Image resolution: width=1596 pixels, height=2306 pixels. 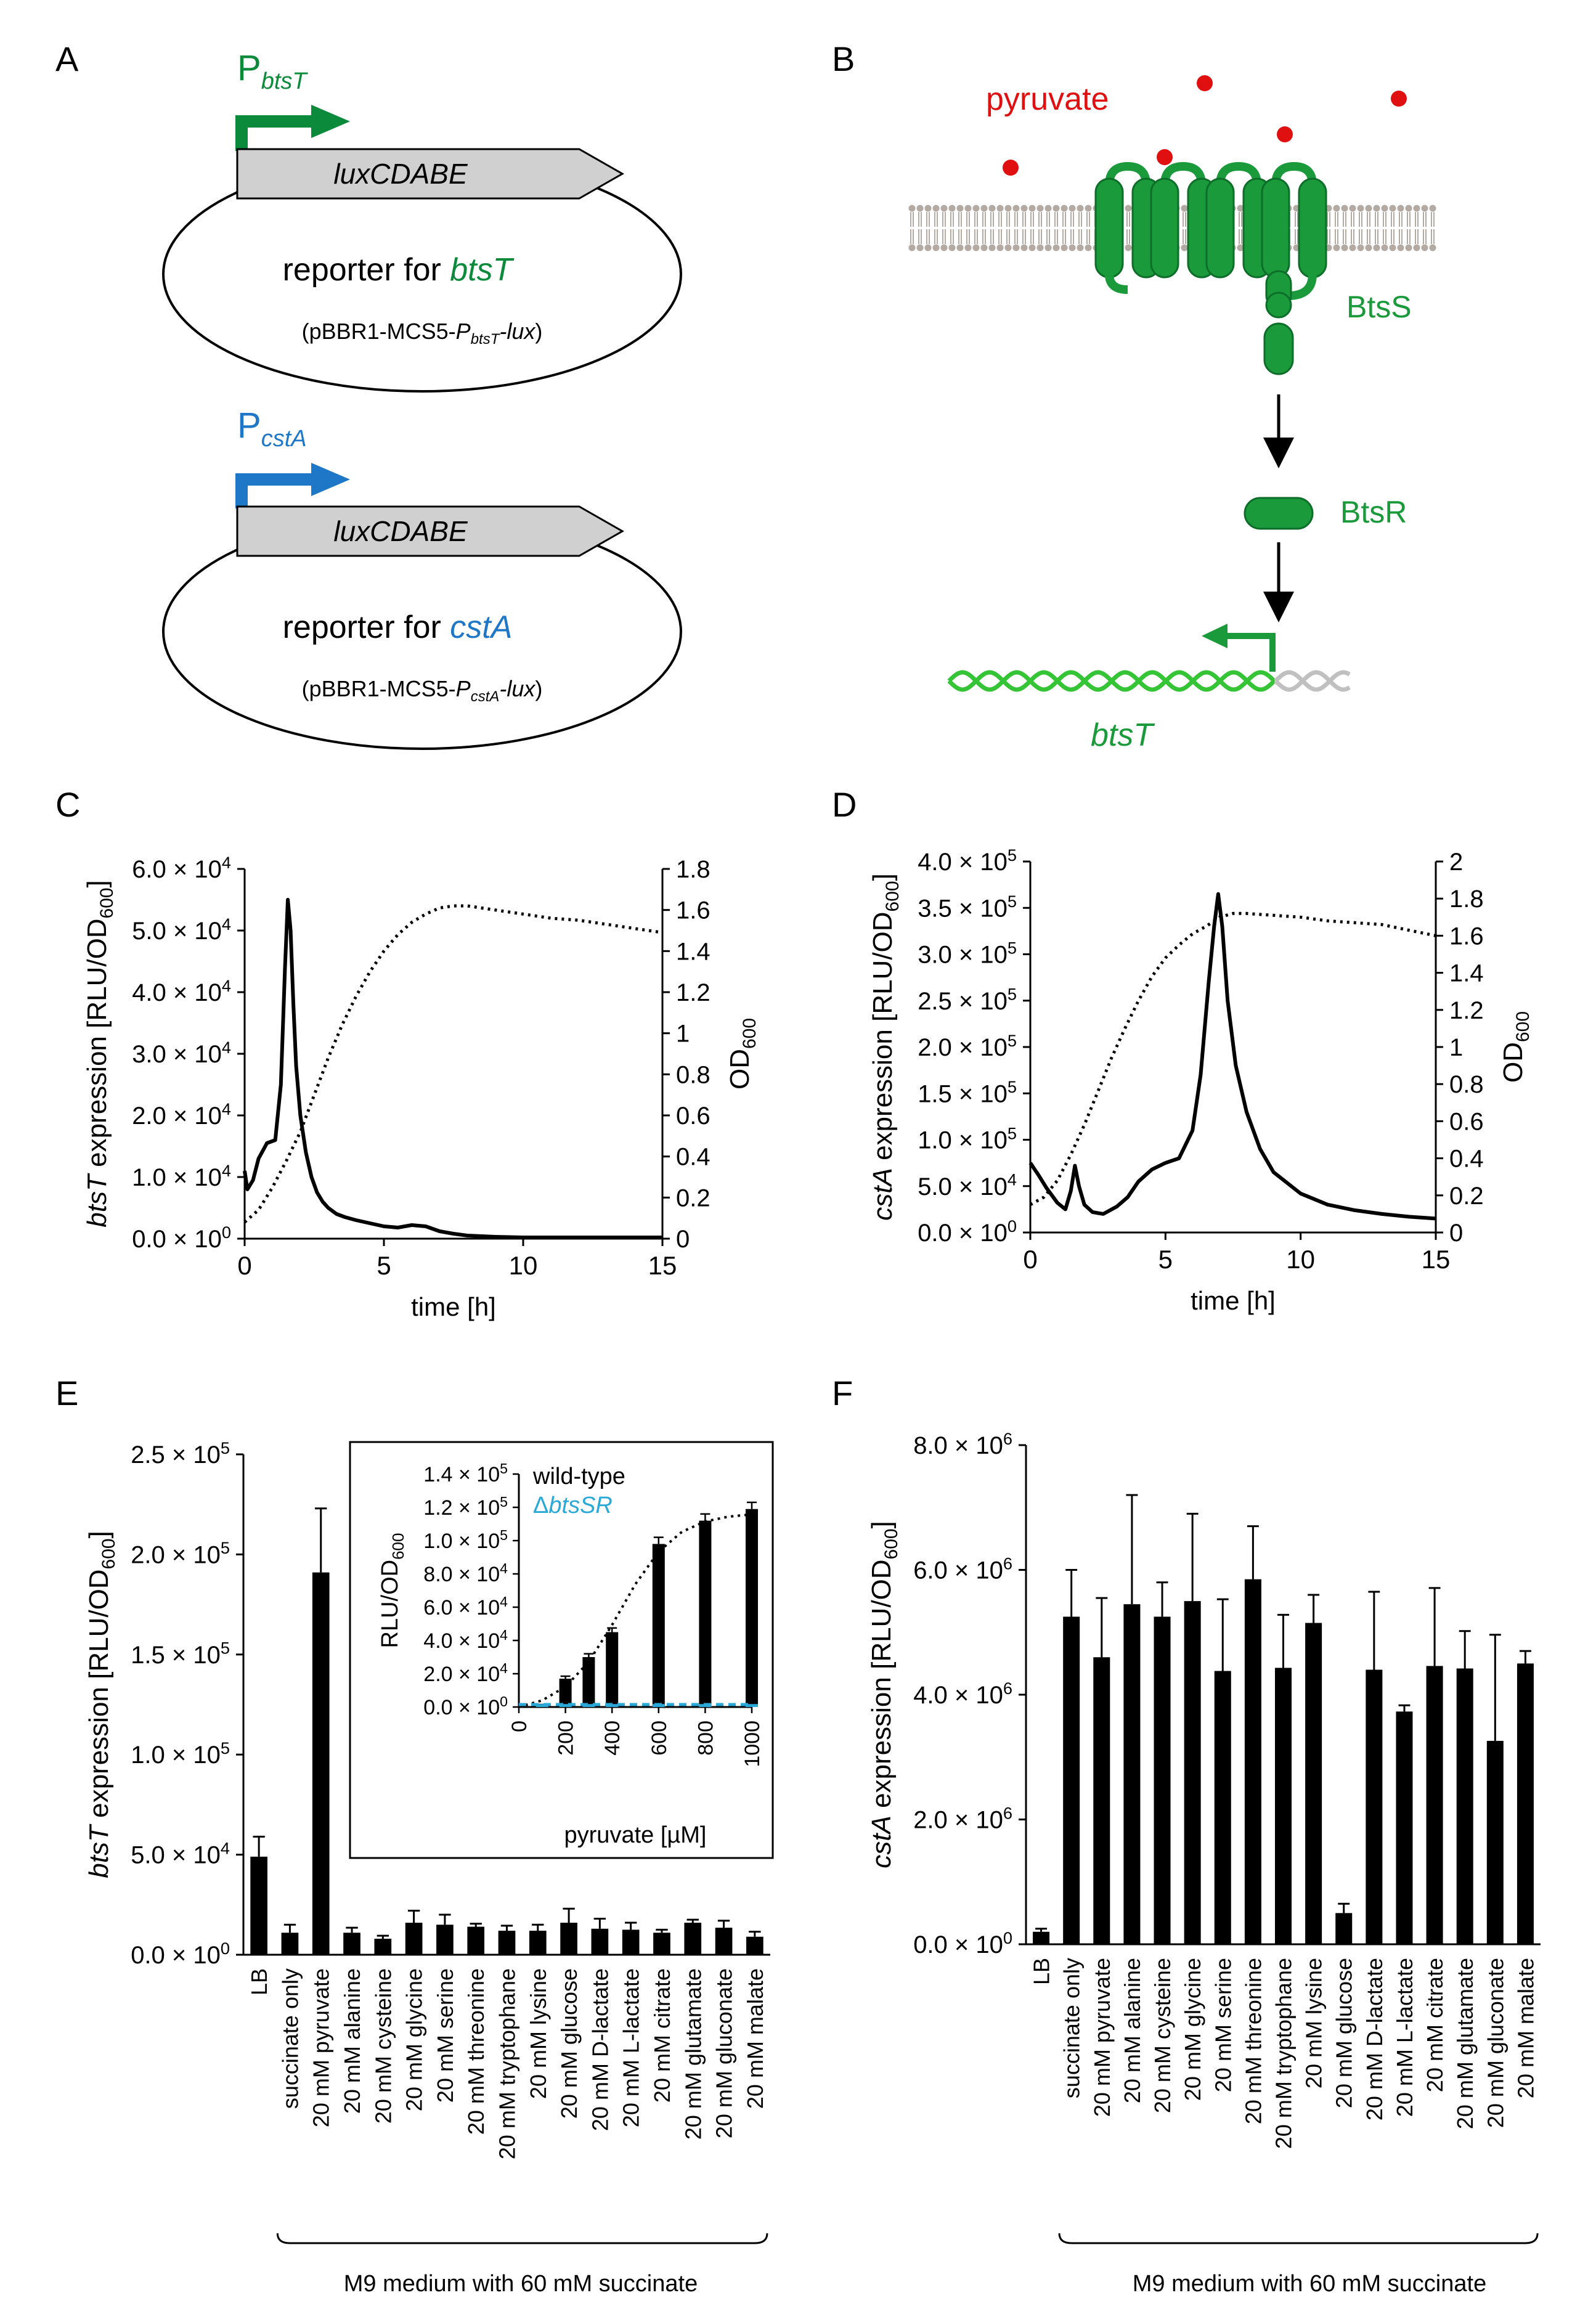 What do you see at coordinates (180, 1553) in the screenshot?
I see `y-tick-label: 2.0 × 10⁵` at bounding box center [180, 1553].